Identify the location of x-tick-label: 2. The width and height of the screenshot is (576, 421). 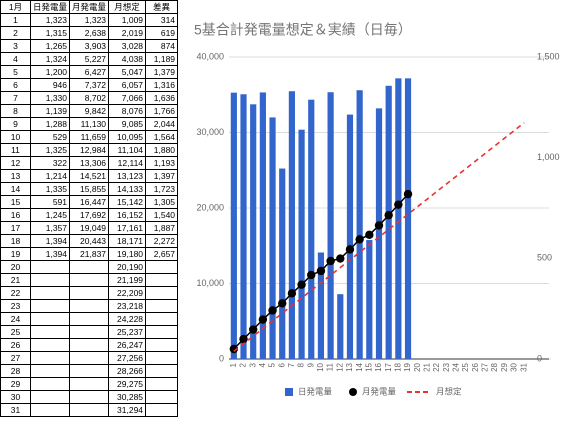
(243, 364).